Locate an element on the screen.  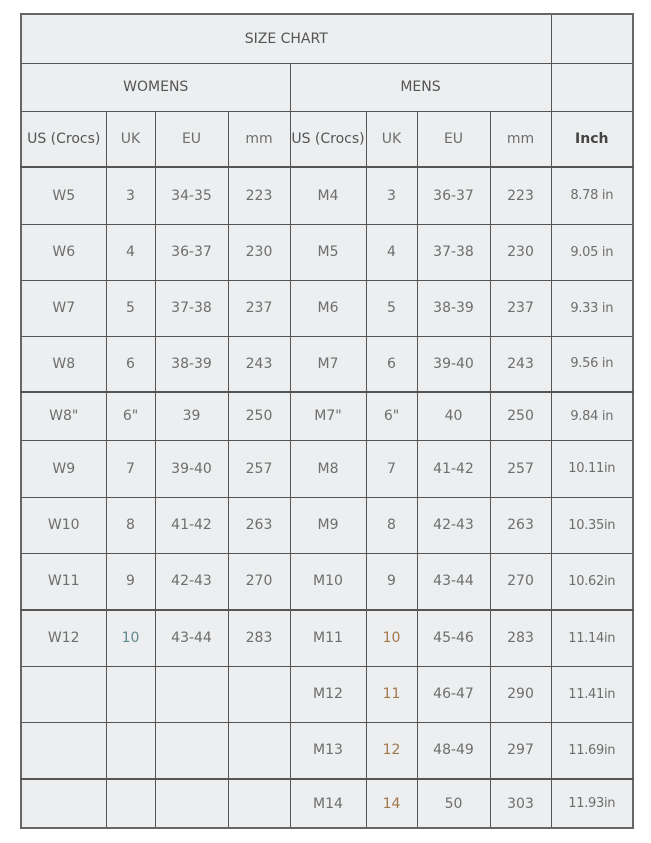
table-cell: 36-37 is located at coordinates (191, 252).